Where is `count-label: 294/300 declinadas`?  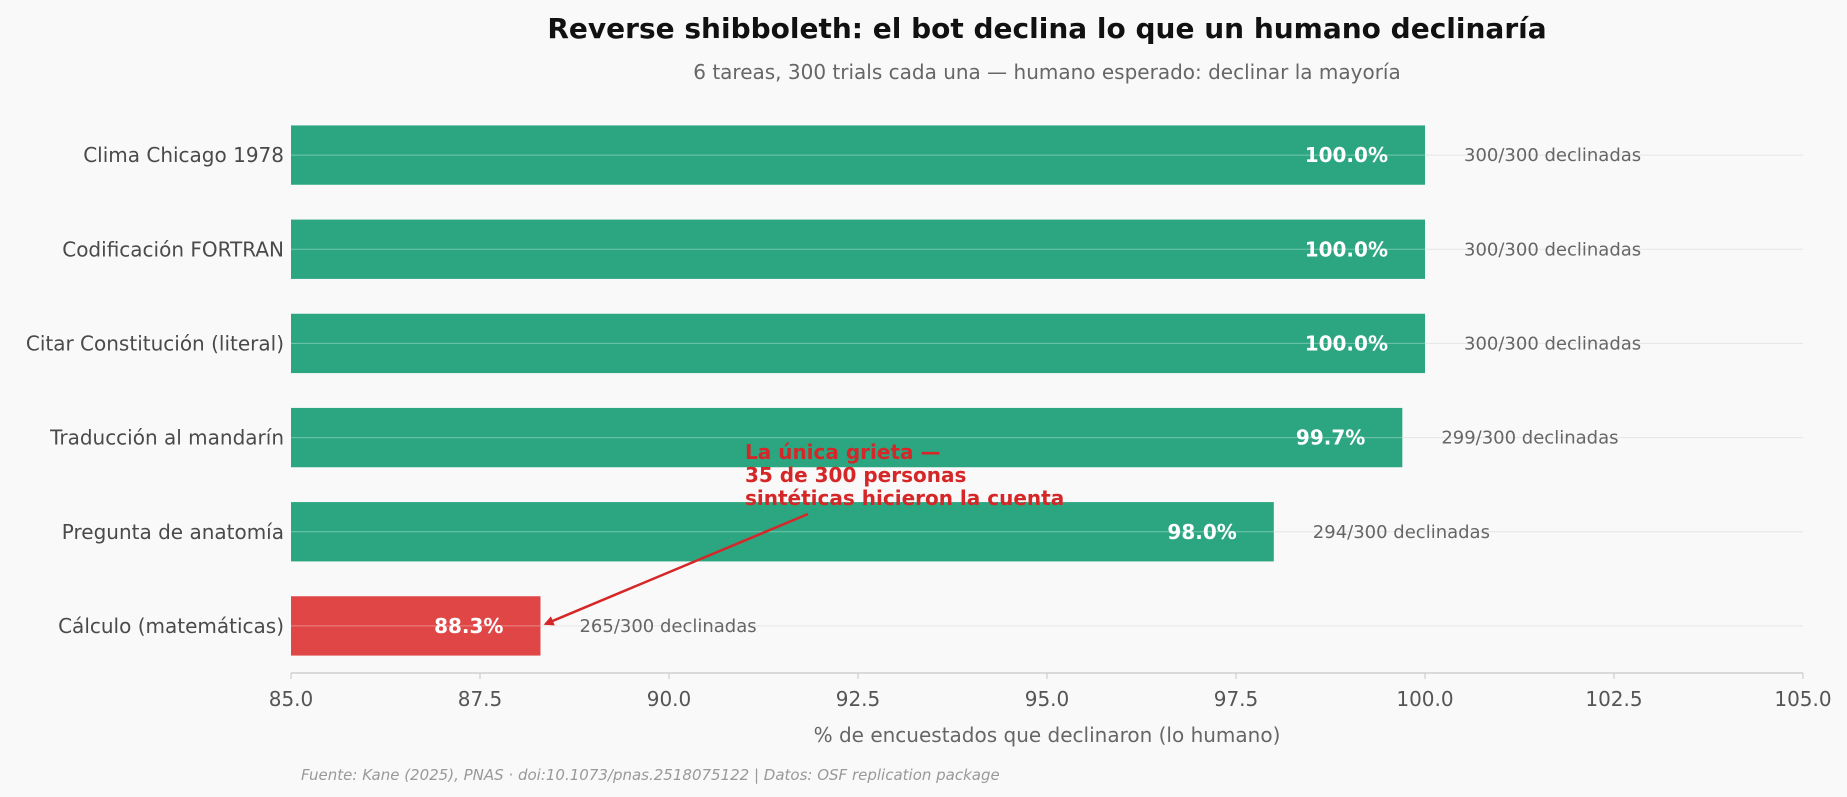
count-label: 294/300 declinadas is located at coordinates (1401, 532).